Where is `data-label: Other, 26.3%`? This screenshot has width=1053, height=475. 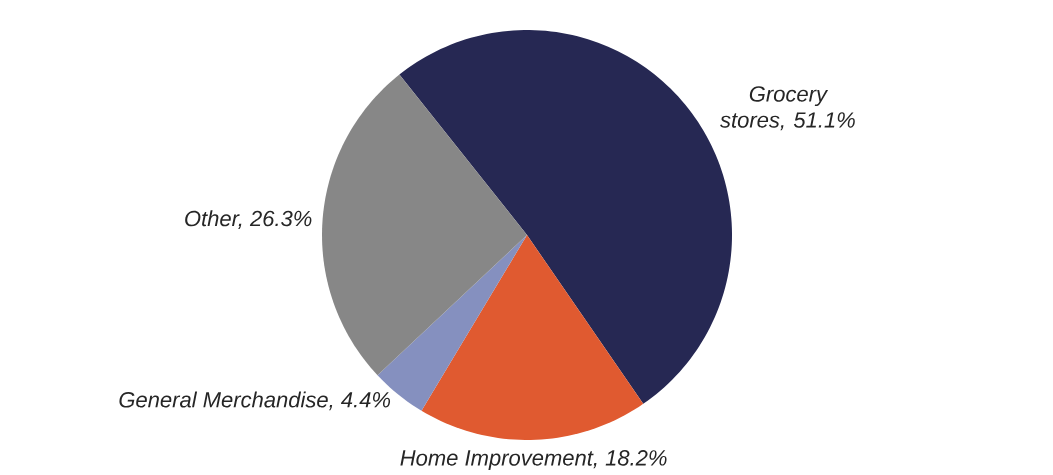
data-label: Other, 26.3% is located at coordinates (248, 219).